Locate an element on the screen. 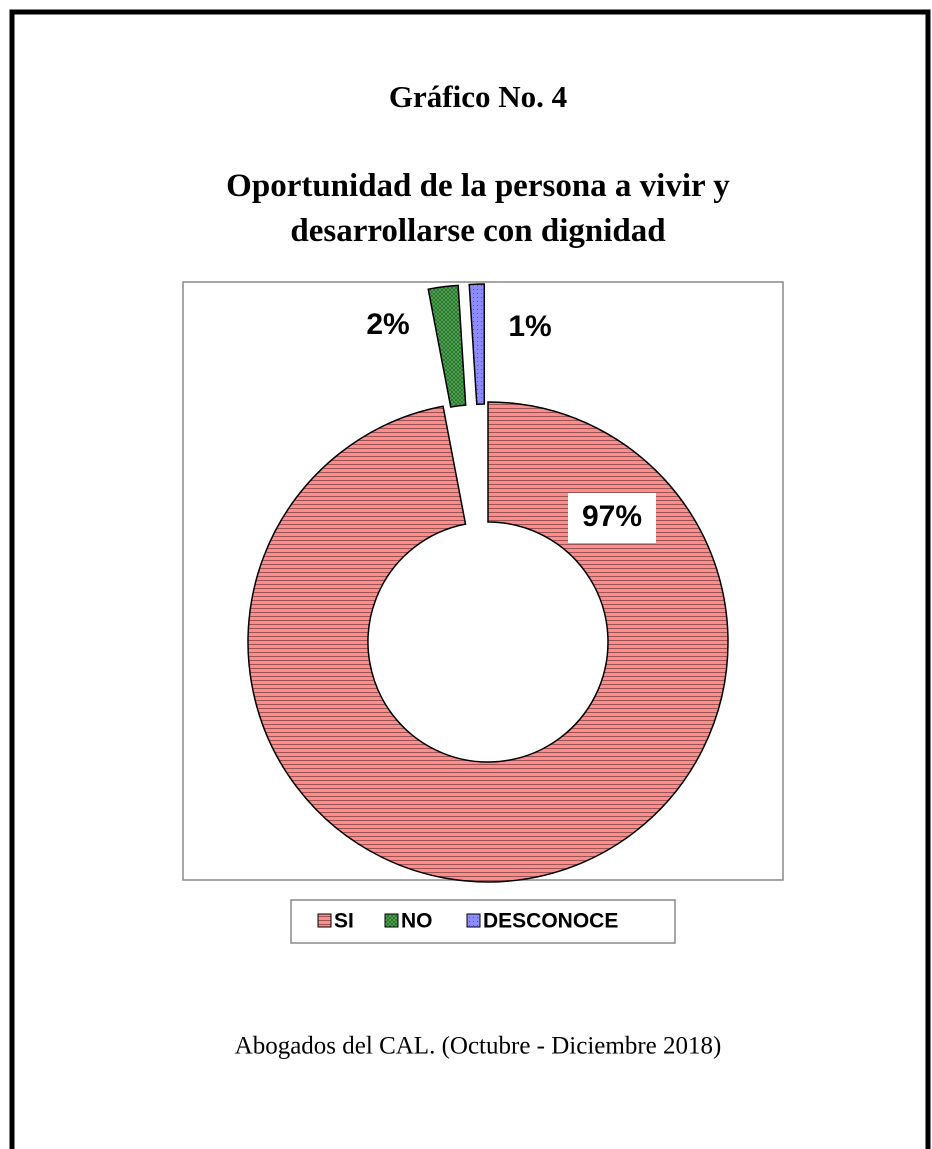  label-bg is located at coordinates (612, 518).